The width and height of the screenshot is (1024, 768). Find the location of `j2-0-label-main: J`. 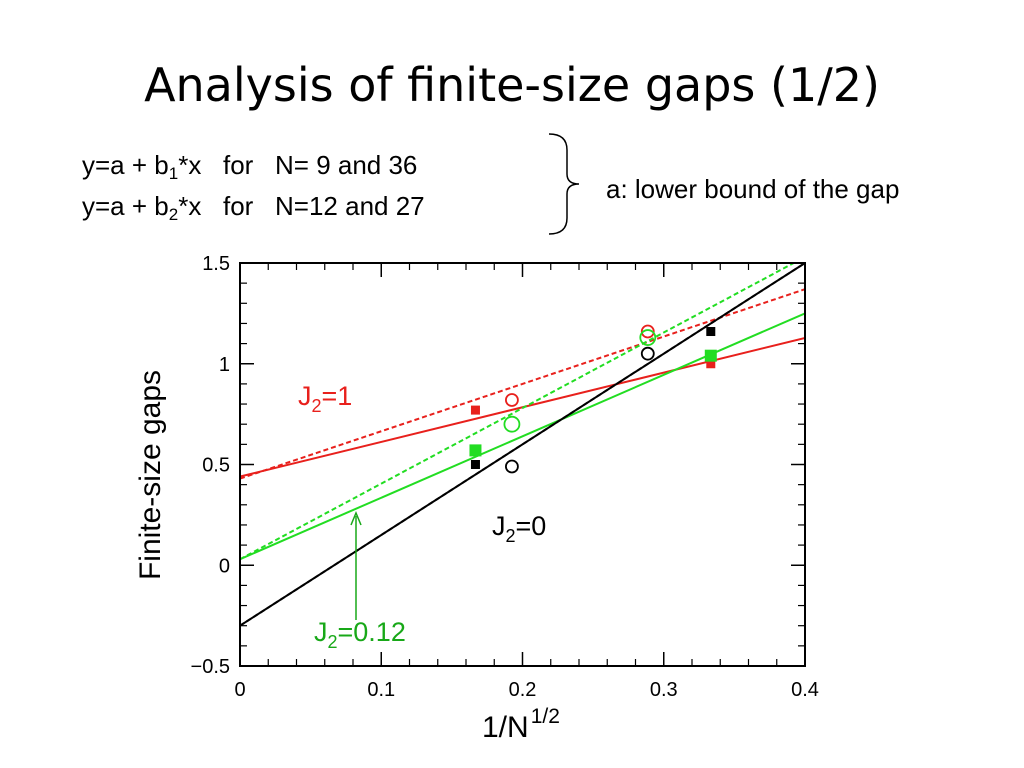

j2-0-label-main: J is located at coordinates (499, 526).